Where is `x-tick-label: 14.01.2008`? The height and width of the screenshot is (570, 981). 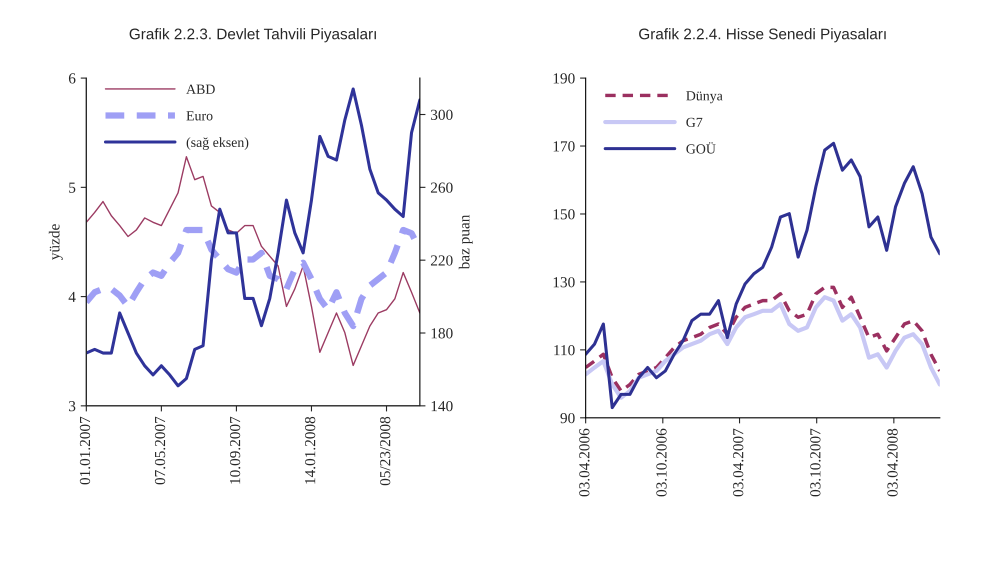 x-tick-label: 14.01.2008 is located at coordinates (310, 450).